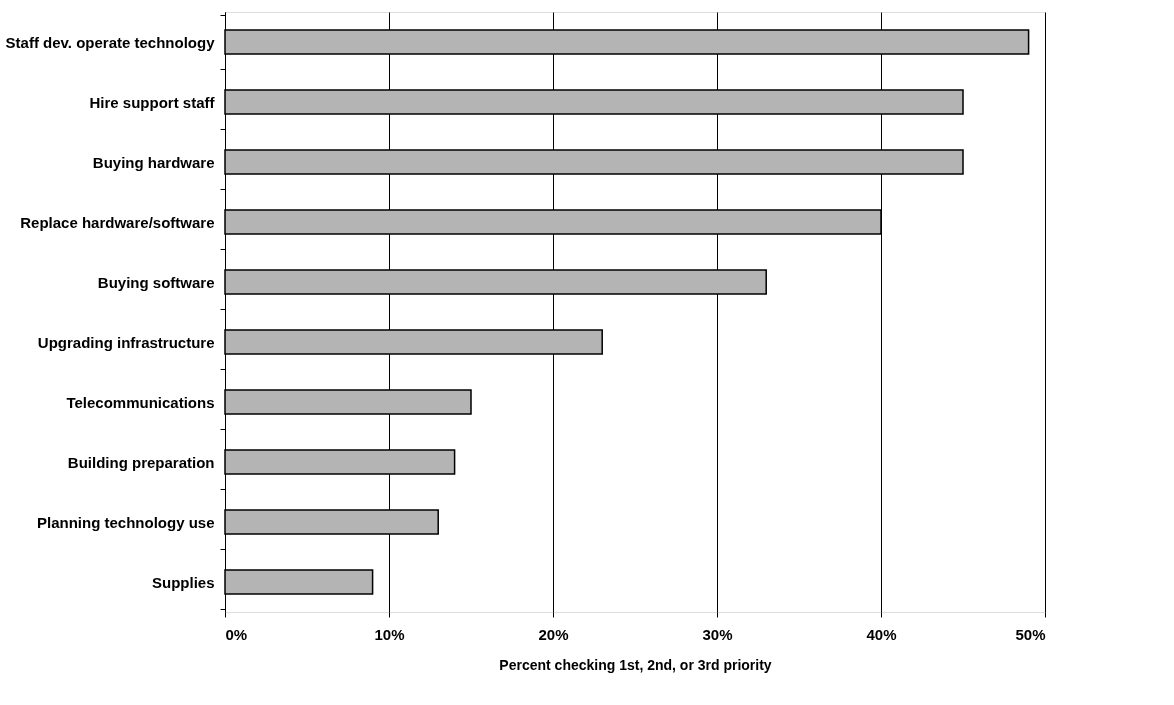 Image resolution: width=1174 pixels, height=705 pixels. I want to click on y-tick-label: Building preparation, so click(141, 462).